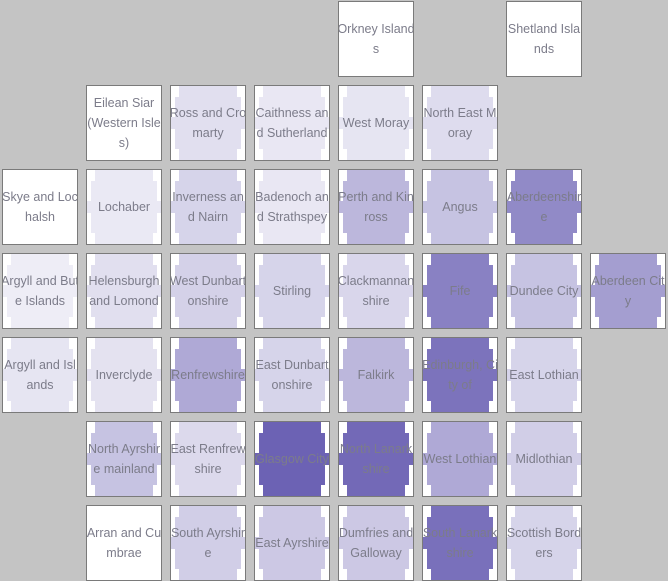  I want to click on region-cell-clackmannanshire: Clackmannanshire, so click(376, 291).